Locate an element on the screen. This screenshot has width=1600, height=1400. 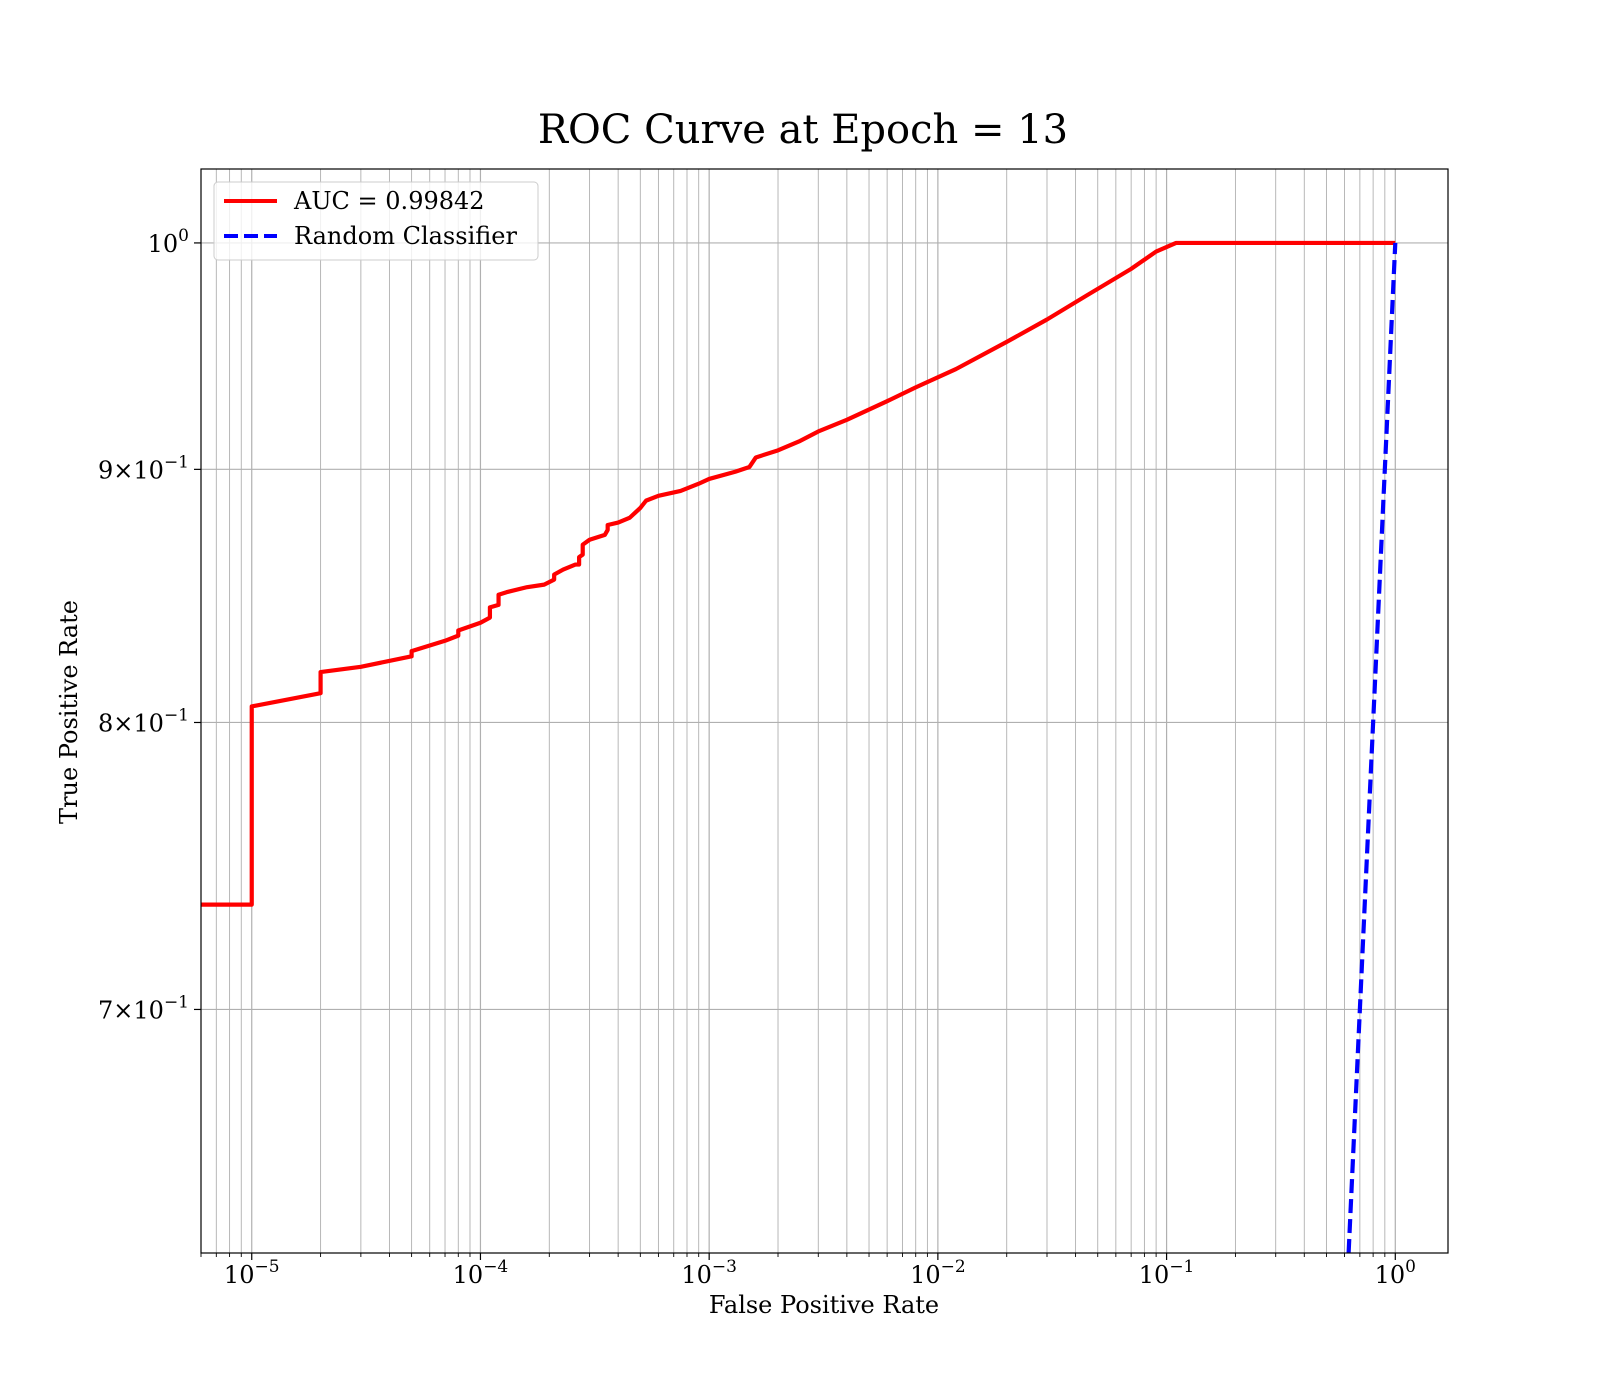
x-axis-label: False Positive Rate is located at coordinates (824, 1305).